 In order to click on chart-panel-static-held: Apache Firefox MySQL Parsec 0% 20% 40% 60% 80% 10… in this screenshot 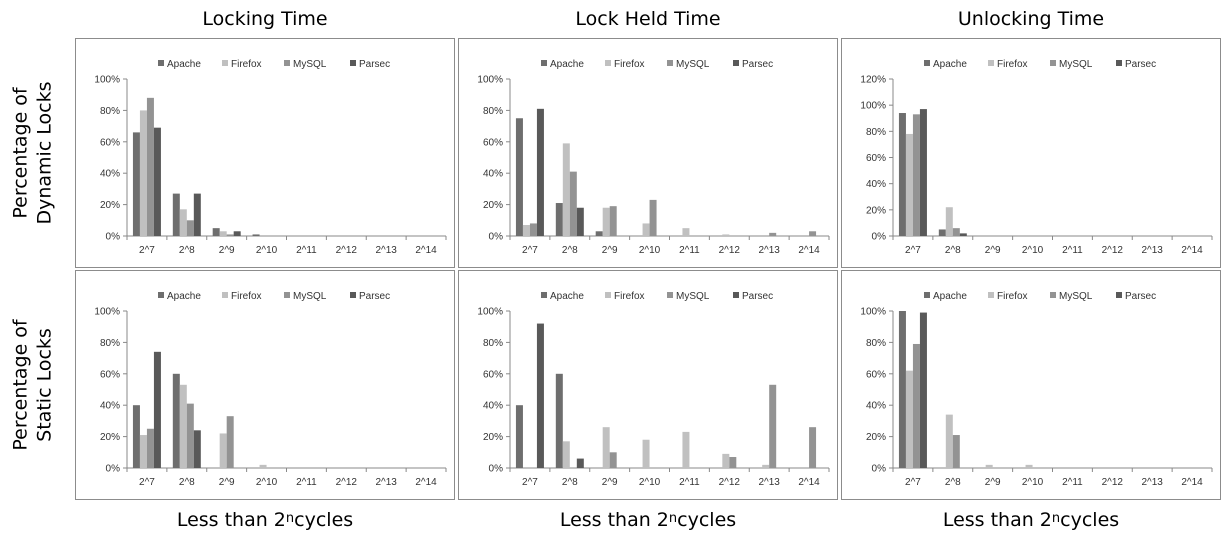, I will do `click(648, 385)`.